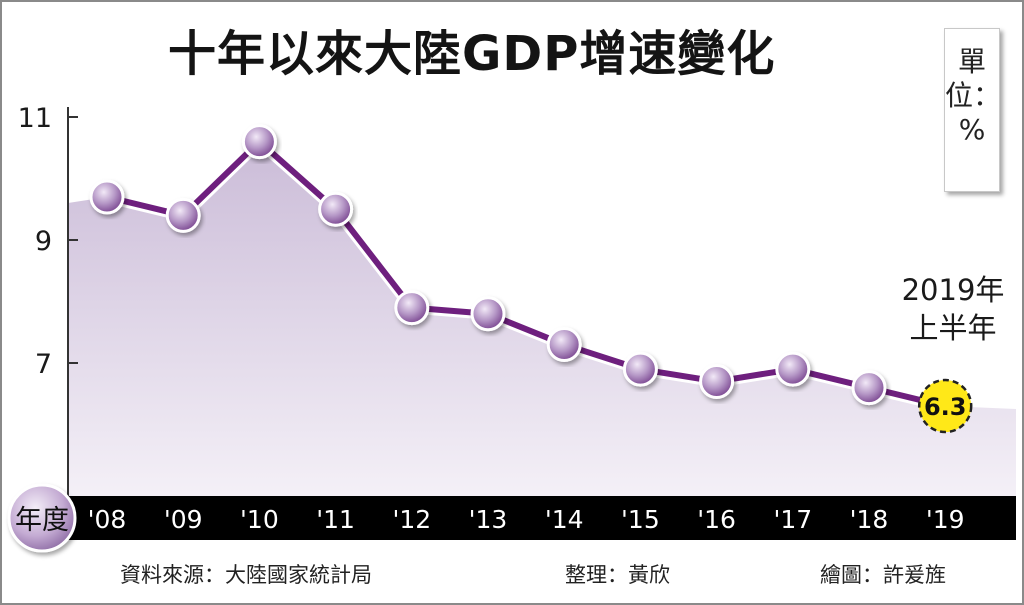 The image size is (1024, 605). I want to click on highlight-value-label: 6.3, so click(945, 407).